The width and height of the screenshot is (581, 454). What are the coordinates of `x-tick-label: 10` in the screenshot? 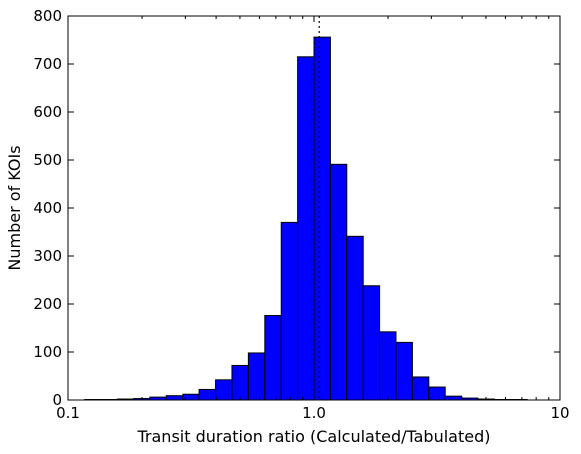 It's located at (559, 413).